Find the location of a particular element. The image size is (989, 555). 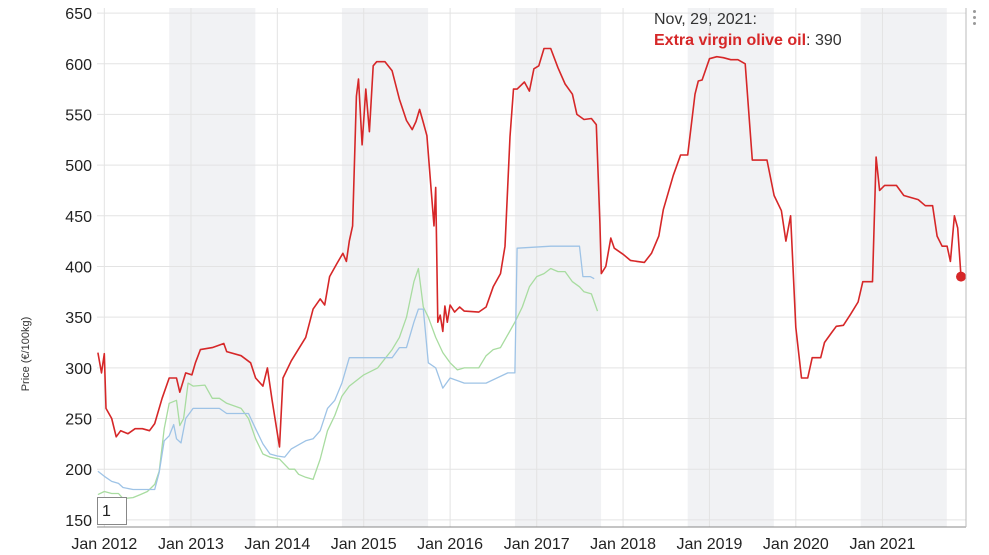

y-tick-label-500: 500 is located at coordinates (78, 166).